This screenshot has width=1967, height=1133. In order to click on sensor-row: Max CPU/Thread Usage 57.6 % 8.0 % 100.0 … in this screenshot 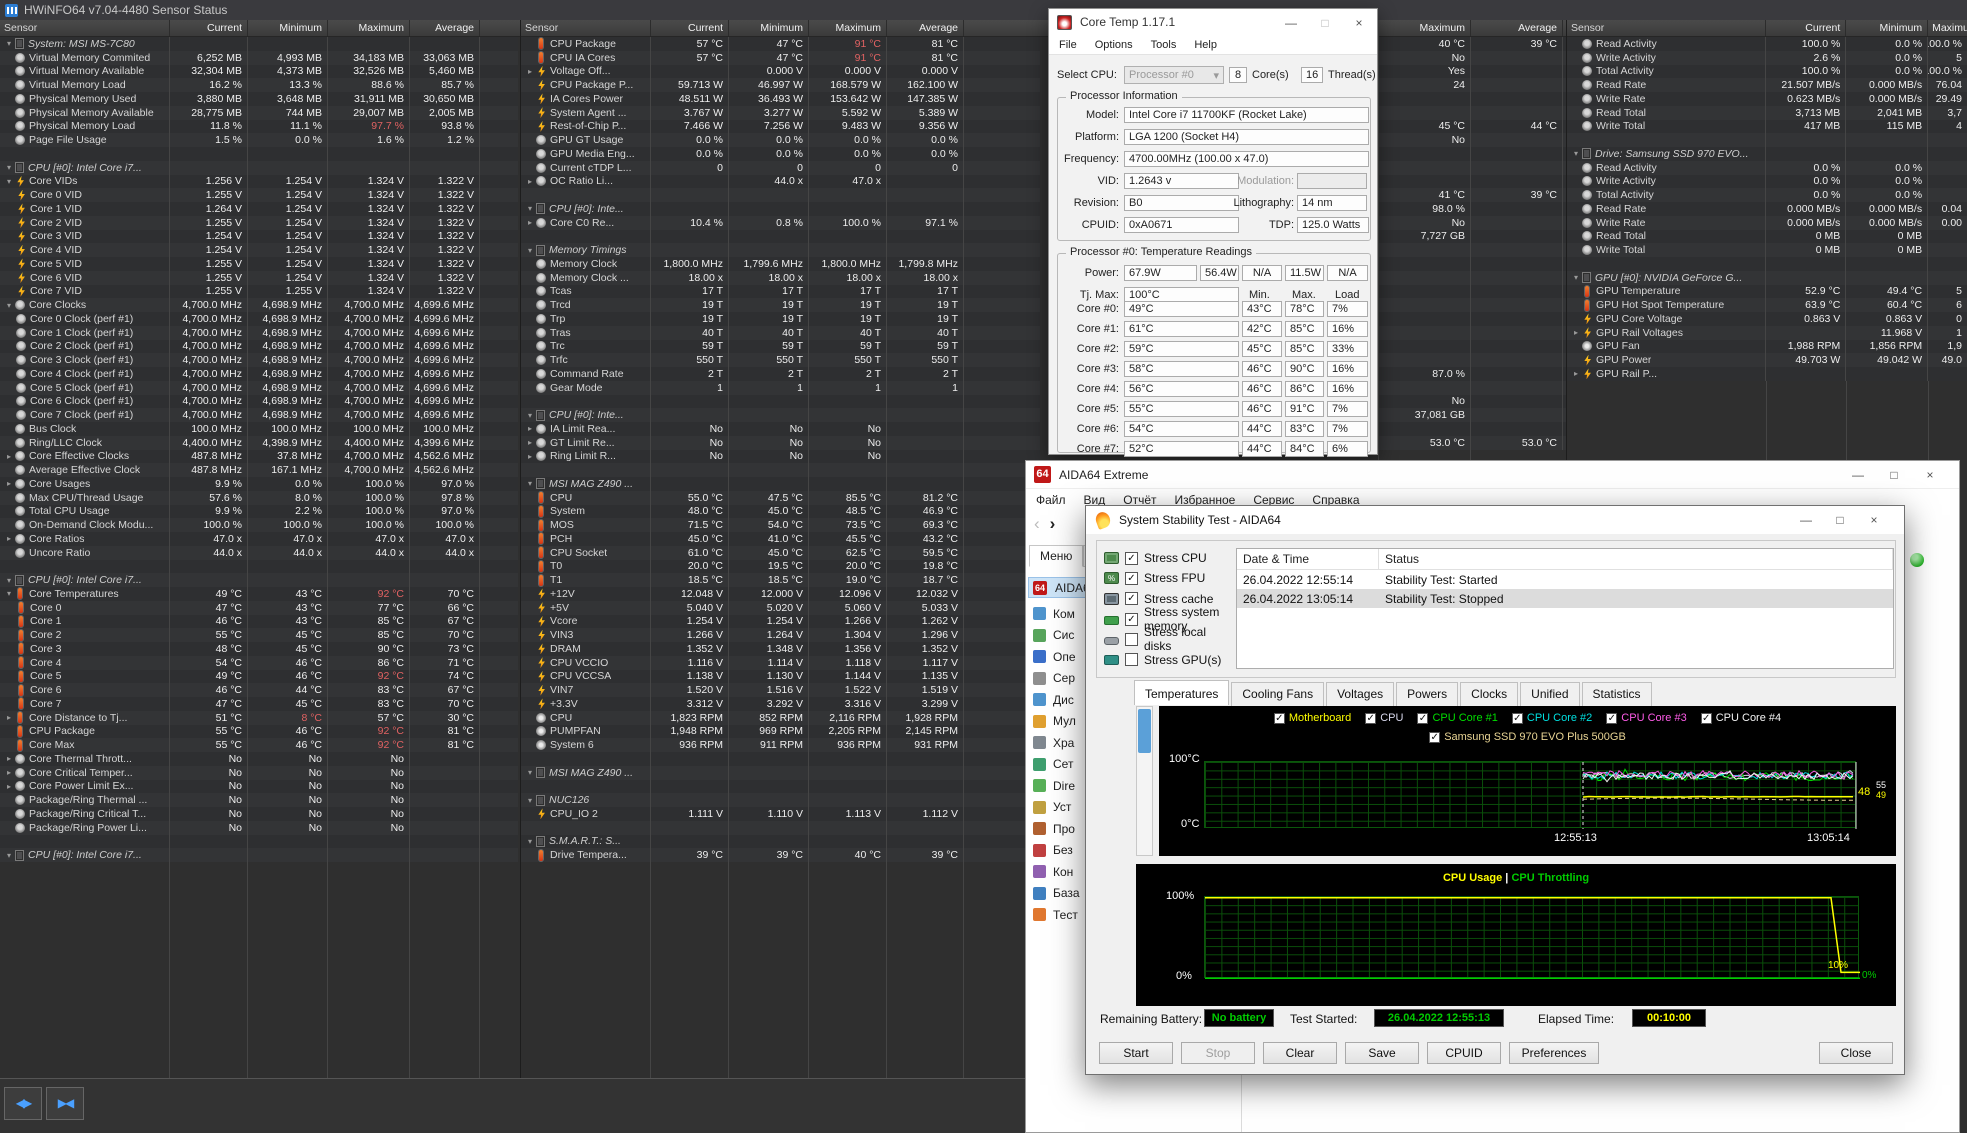, I will do `click(259, 497)`.